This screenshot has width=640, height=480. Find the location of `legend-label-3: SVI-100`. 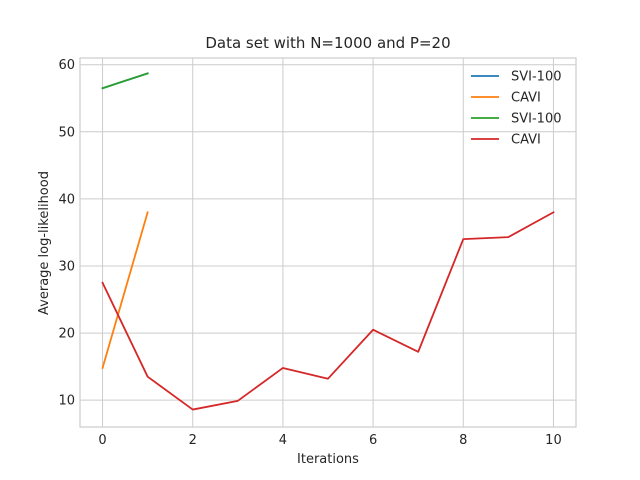

legend-label-3: SVI-100 is located at coordinates (536, 119).